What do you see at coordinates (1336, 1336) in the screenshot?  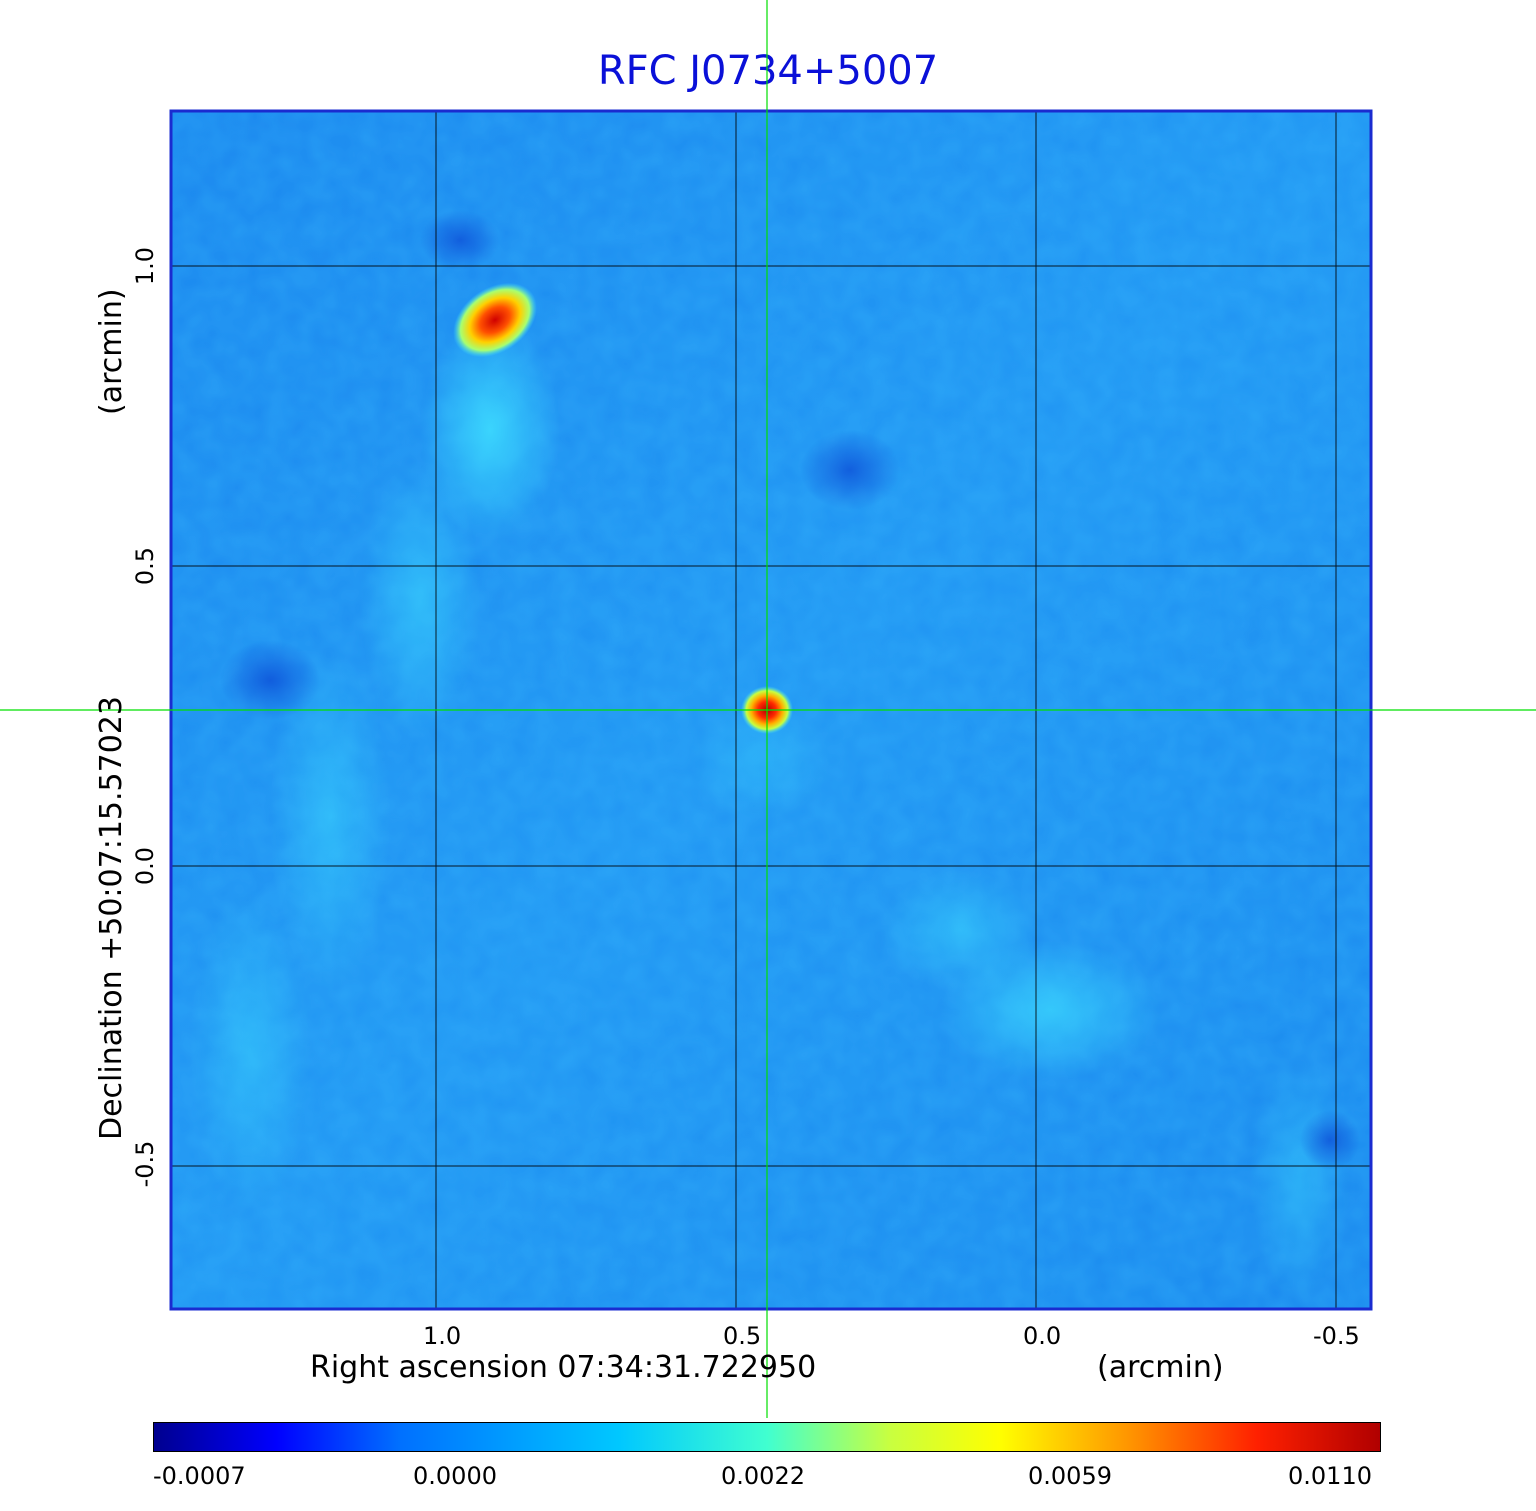 I see `x-tick-label: -0.5` at bounding box center [1336, 1336].